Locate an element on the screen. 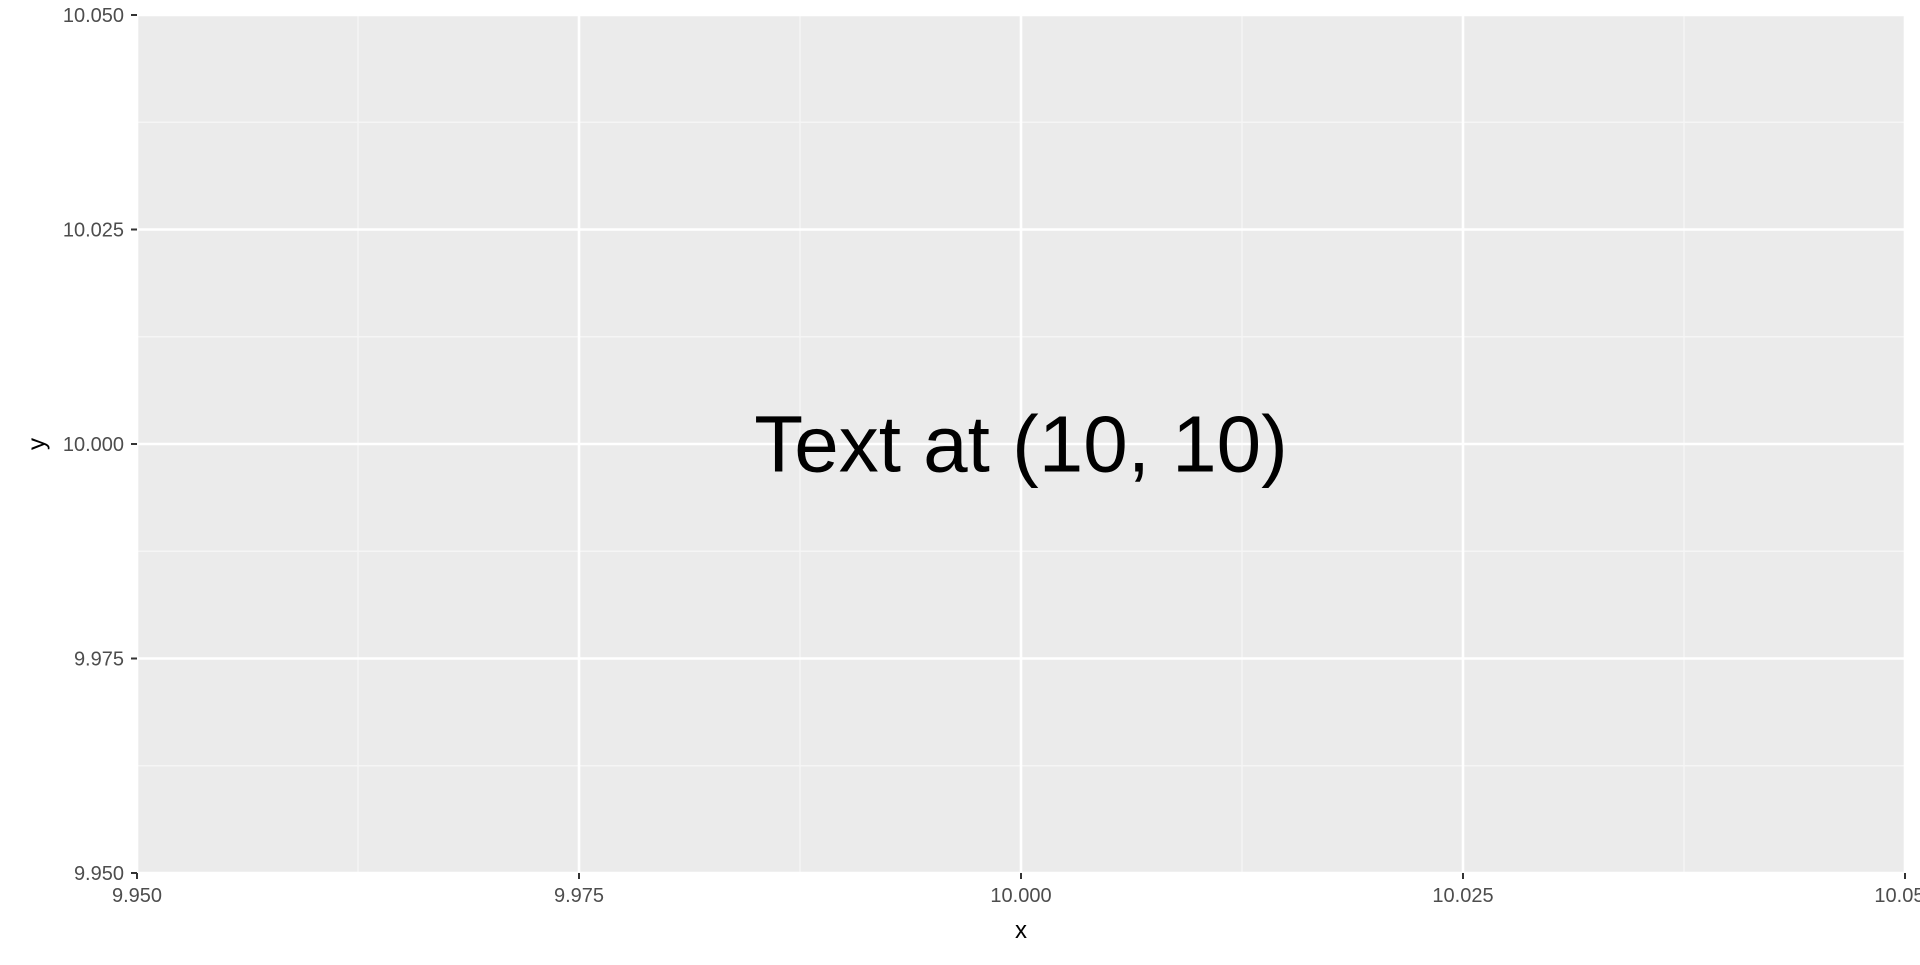  x-axis-title: x is located at coordinates (1021, 930).